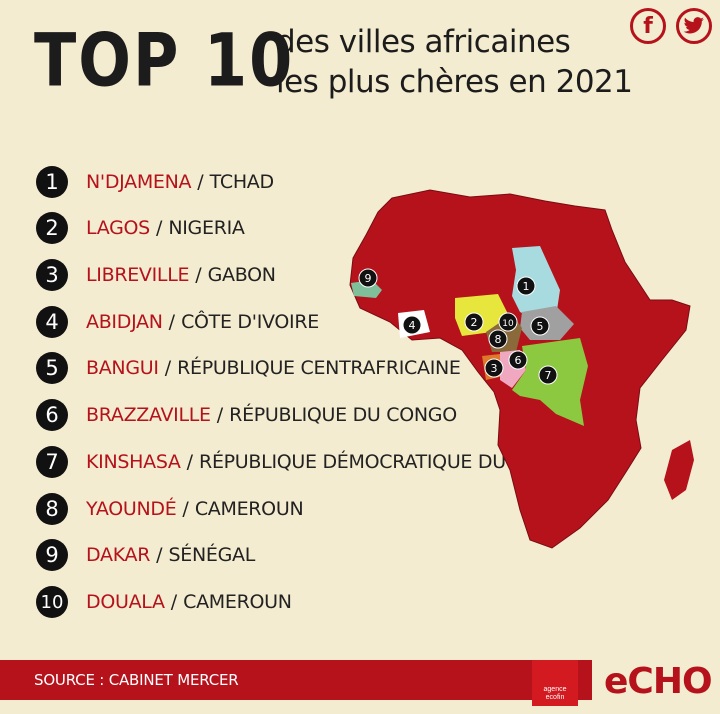  Describe the element at coordinates (212, 555) in the screenshot. I see `country-name: SÉNÉGAL` at that location.